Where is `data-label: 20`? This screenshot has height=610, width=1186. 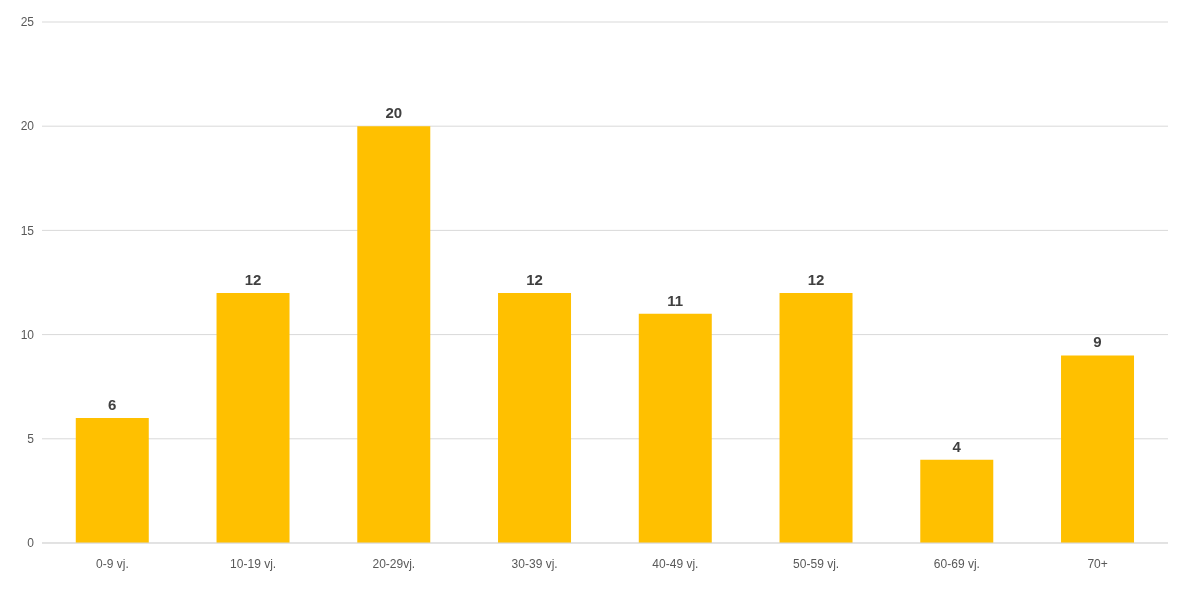 data-label: 20 is located at coordinates (394, 113).